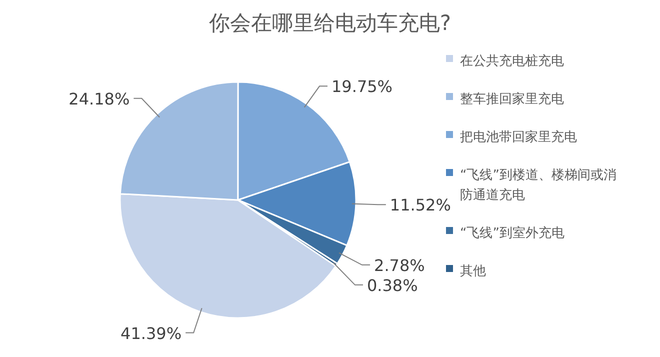  I want to click on legend-label: 在公共充电桩充电, so click(512, 61).